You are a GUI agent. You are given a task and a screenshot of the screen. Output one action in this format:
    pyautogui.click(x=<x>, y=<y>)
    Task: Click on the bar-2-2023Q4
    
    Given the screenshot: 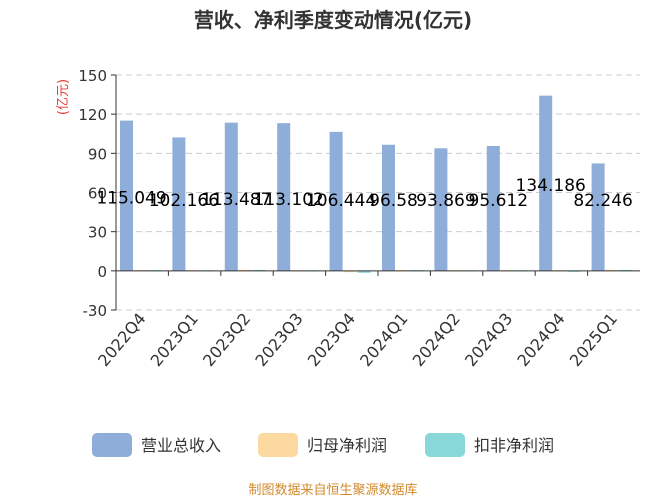 What is the action you would take?
    pyautogui.click(x=350, y=271)
    